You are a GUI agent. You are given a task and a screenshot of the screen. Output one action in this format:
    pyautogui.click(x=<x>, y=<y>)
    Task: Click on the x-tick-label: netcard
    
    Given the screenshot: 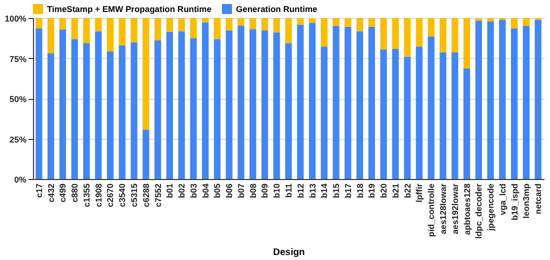 What is the action you would take?
    pyautogui.click(x=538, y=199)
    